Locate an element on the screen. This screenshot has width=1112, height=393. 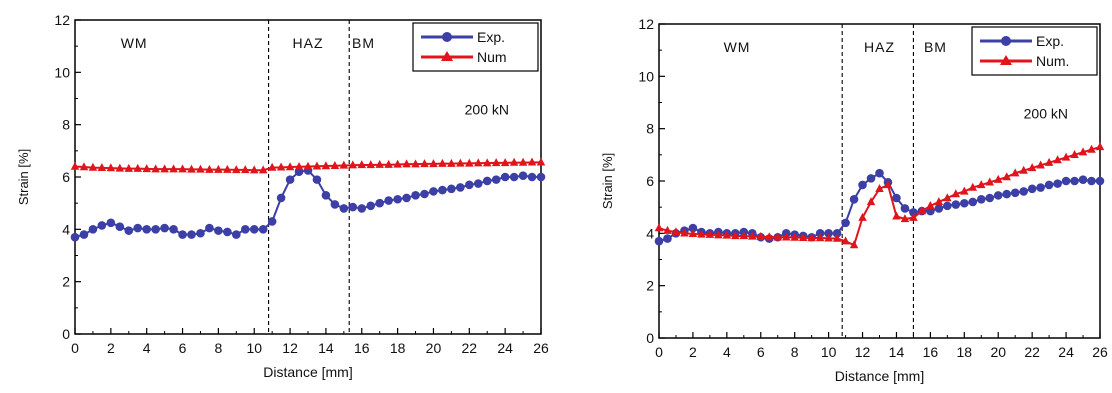
y-tick-label: 12 is located at coordinates (646, 24).